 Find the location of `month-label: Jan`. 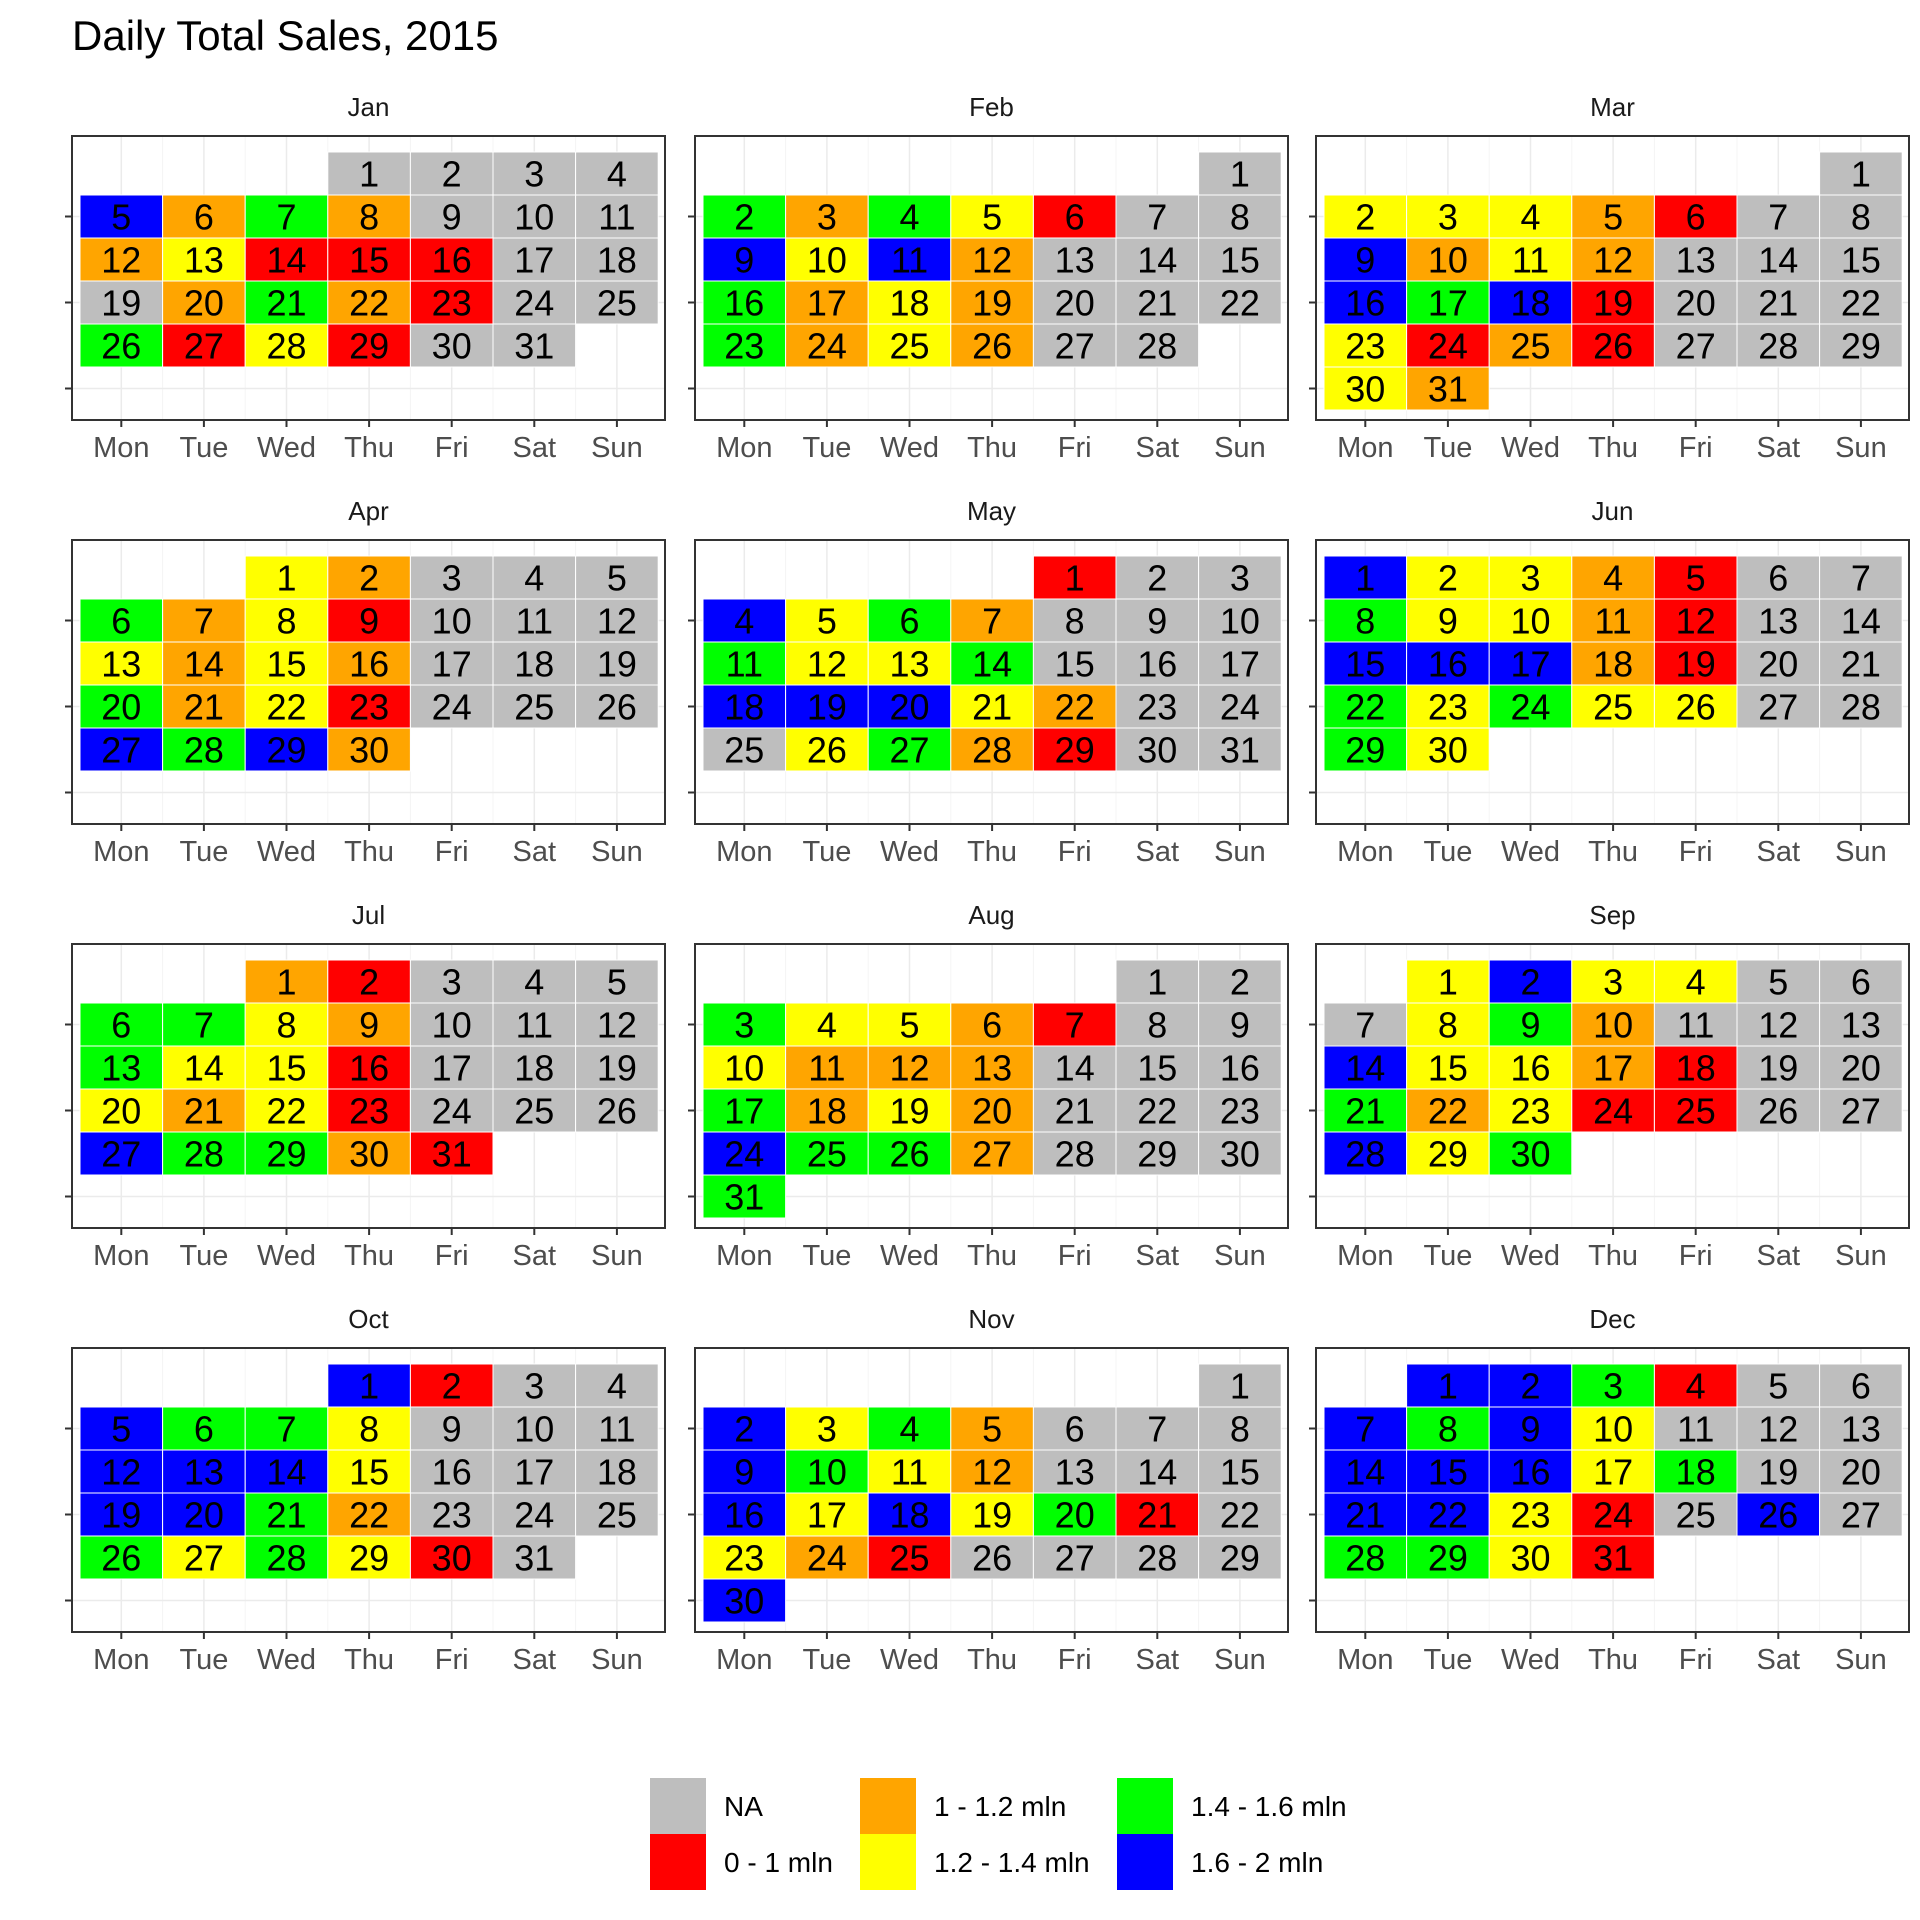

month-label: Jan is located at coordinates (369, 107).